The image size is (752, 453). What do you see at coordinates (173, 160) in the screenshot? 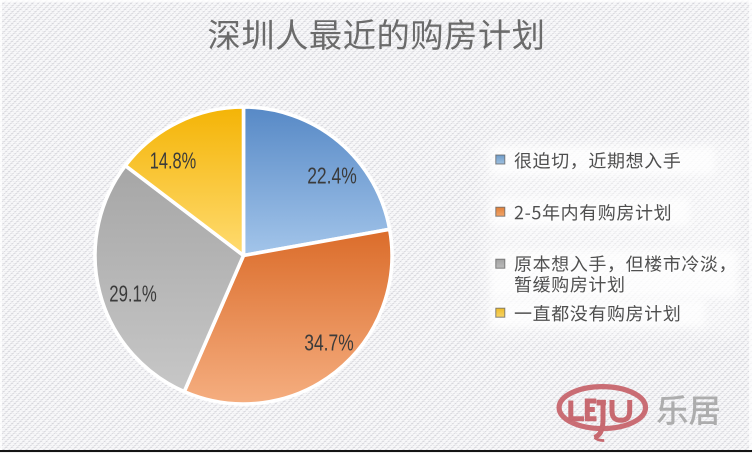
I see `svg-text: 14.8%` at bounding box center [173, 160].